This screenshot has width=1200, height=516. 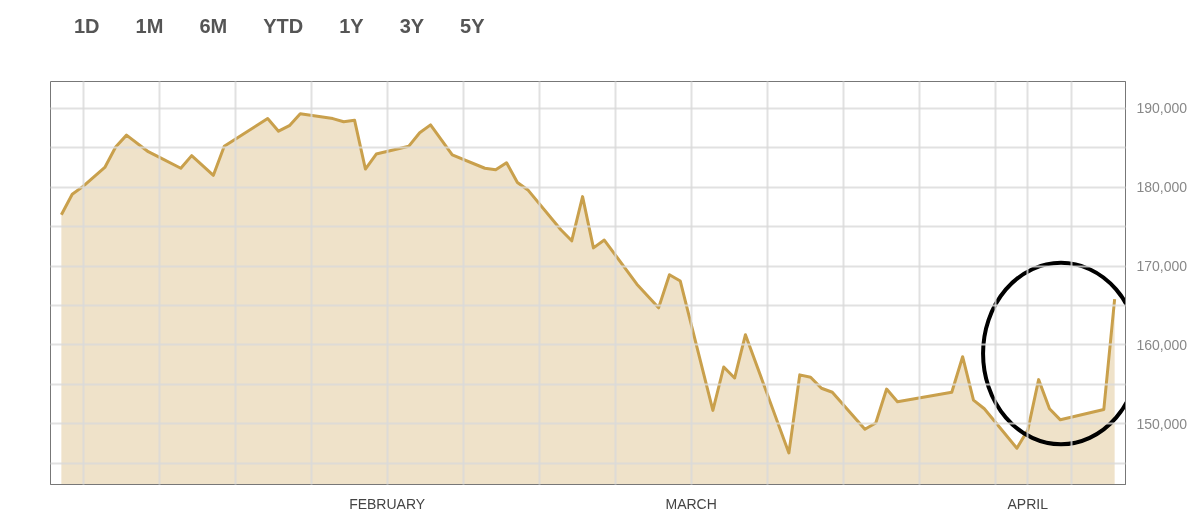 What do you see at coordinates (1162, 108) in the screenshot?
I see `y-tick-label: 190,000` at bounding box center [1162, 108].